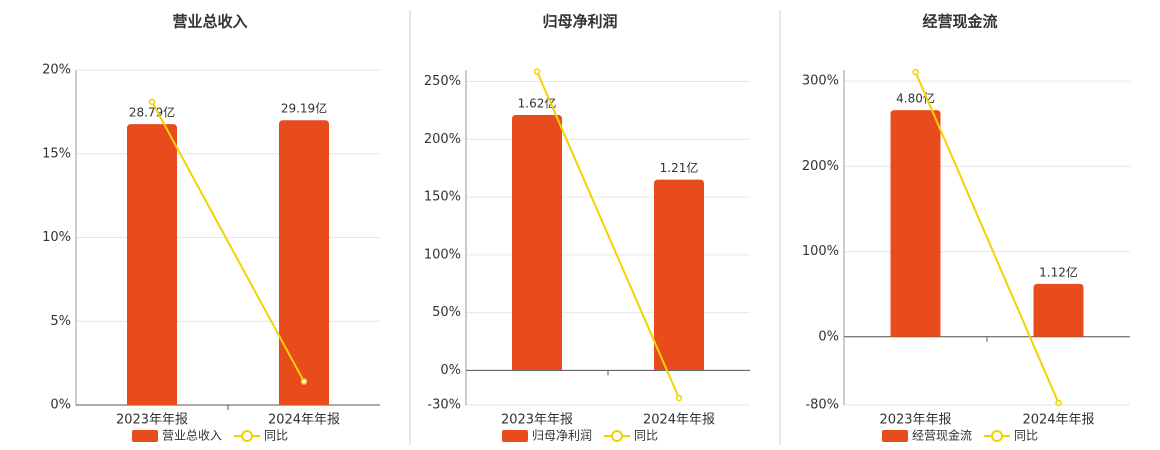 The image size is (1160, 450). I want to click on value-label: 28.79亿, so click(152, 112).